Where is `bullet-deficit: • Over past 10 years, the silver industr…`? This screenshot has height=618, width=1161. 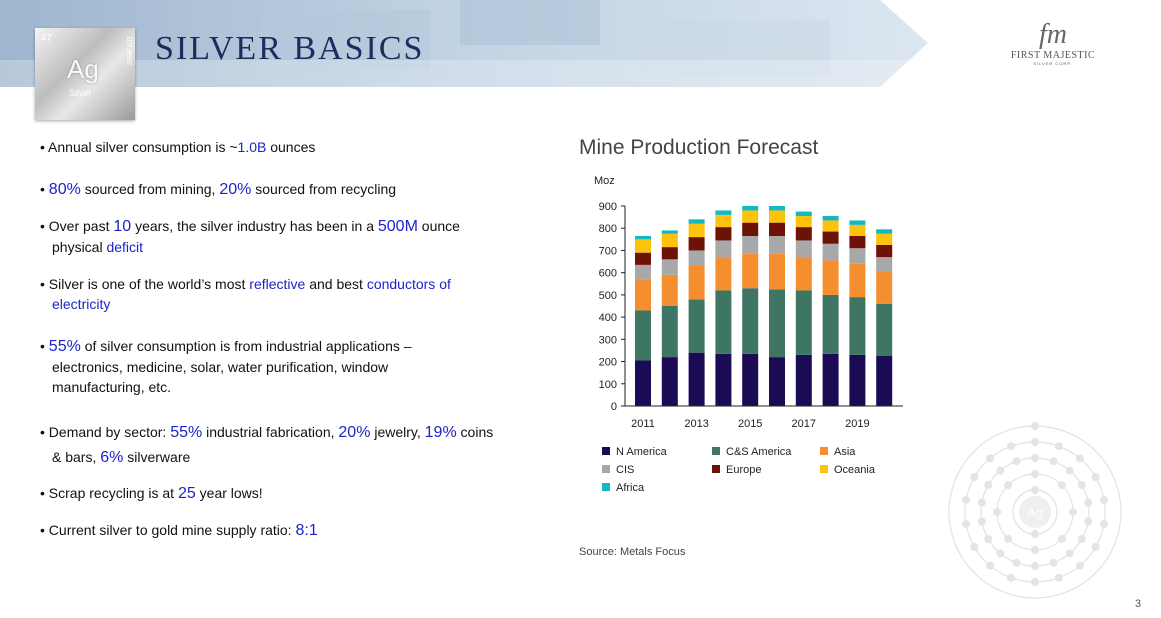
bullet-deficit: • Over past 10 years, the silver industr… is located at coordinates (250, 236).